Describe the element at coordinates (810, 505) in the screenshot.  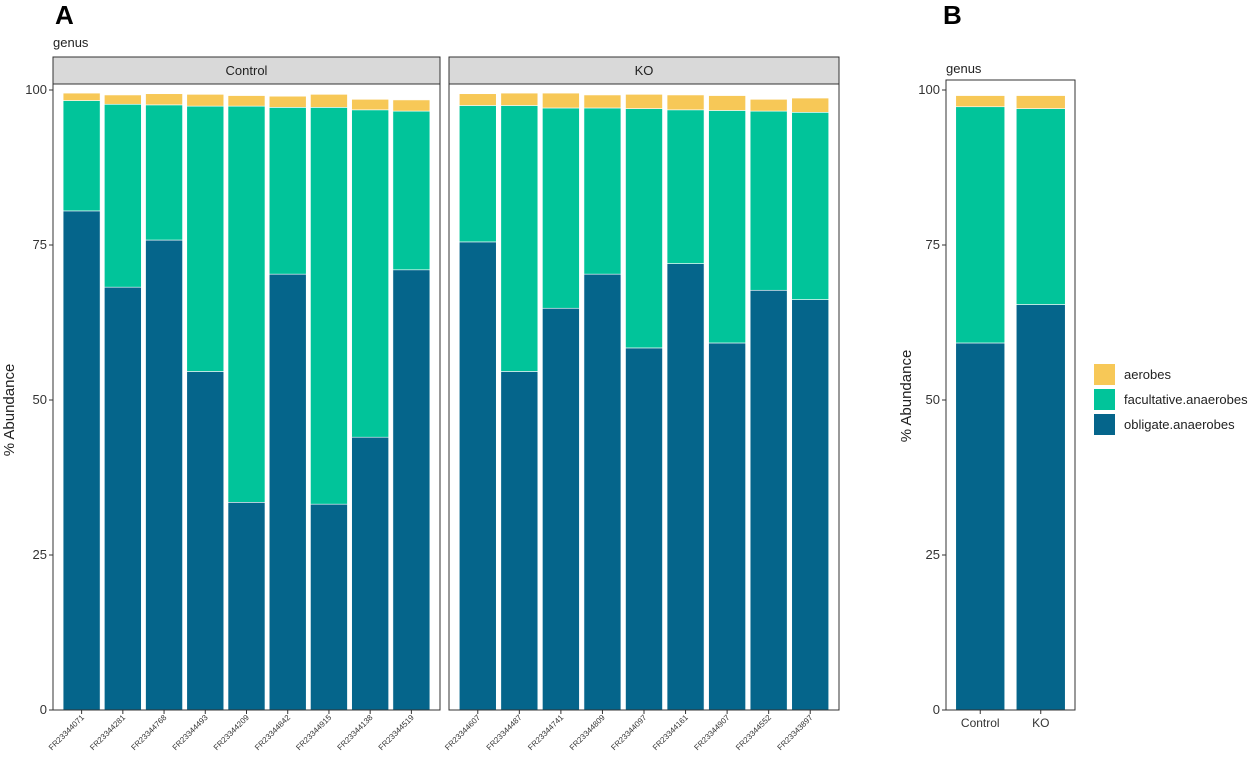
I see `facet-ko-bar-fr23343897-obligate-anaerobes` at that location.